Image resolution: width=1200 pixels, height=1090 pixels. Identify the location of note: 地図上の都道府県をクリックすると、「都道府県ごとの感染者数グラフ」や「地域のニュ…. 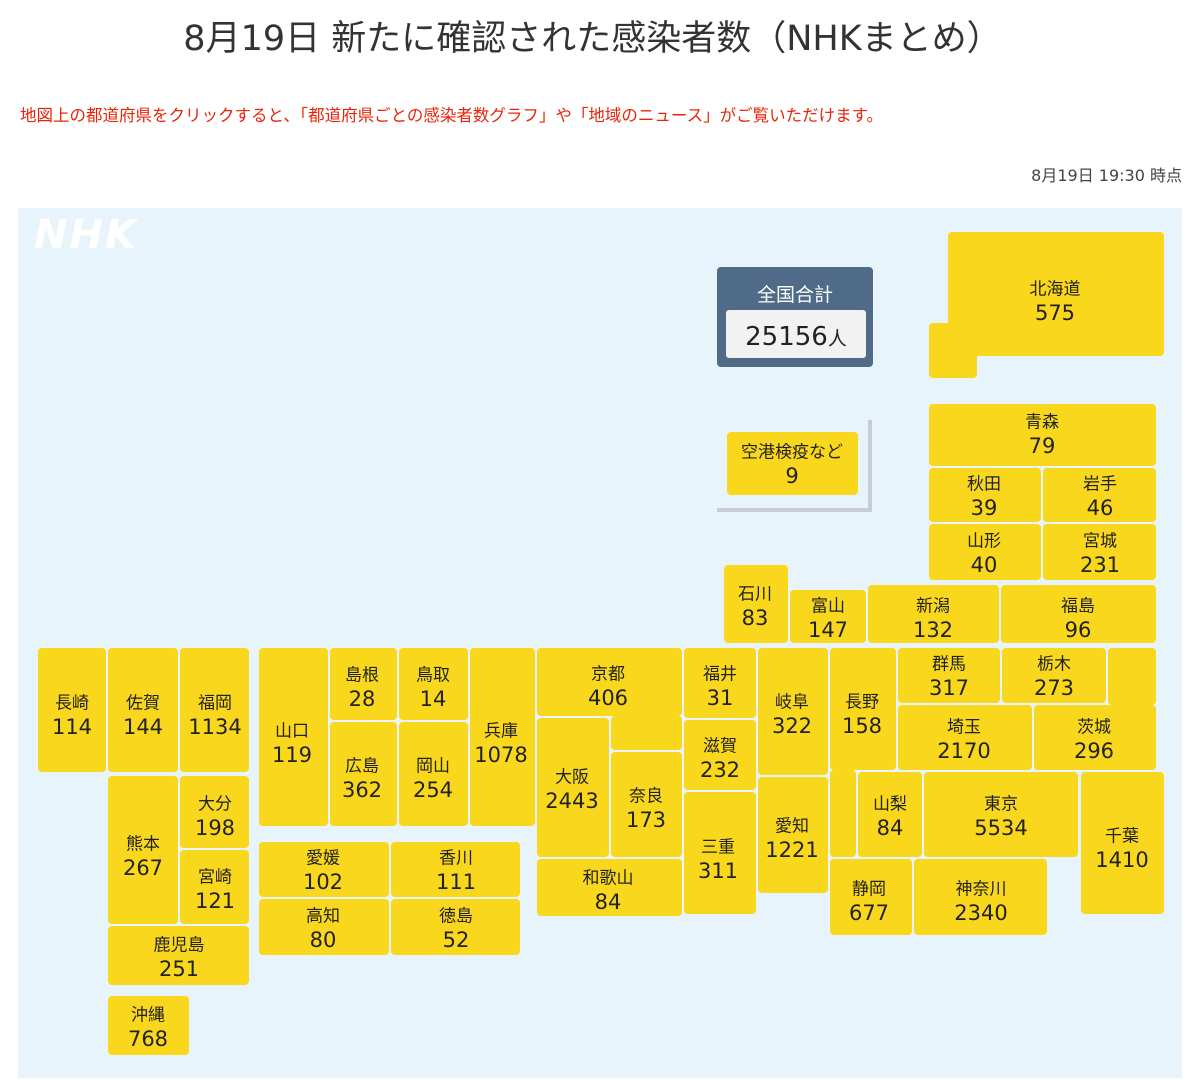
(451, 115).